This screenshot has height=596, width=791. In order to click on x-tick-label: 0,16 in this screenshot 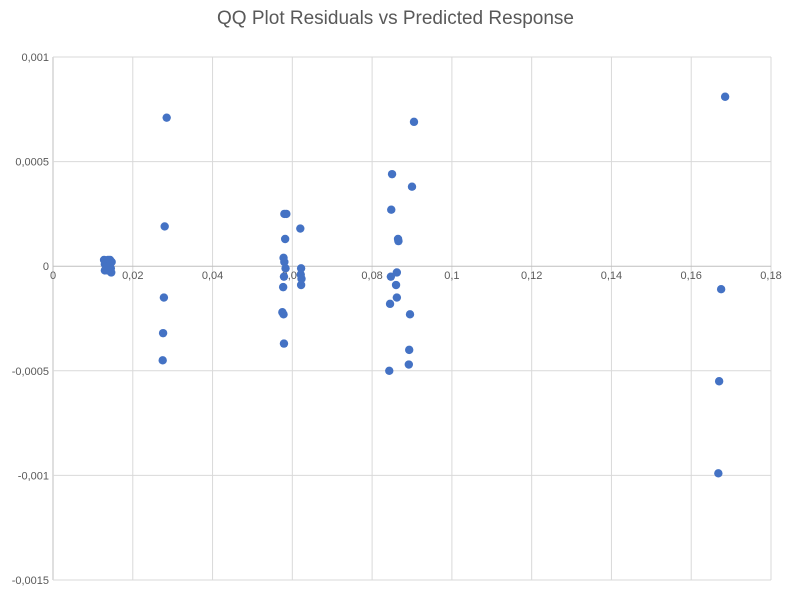, I will do `click(691, 276)`.